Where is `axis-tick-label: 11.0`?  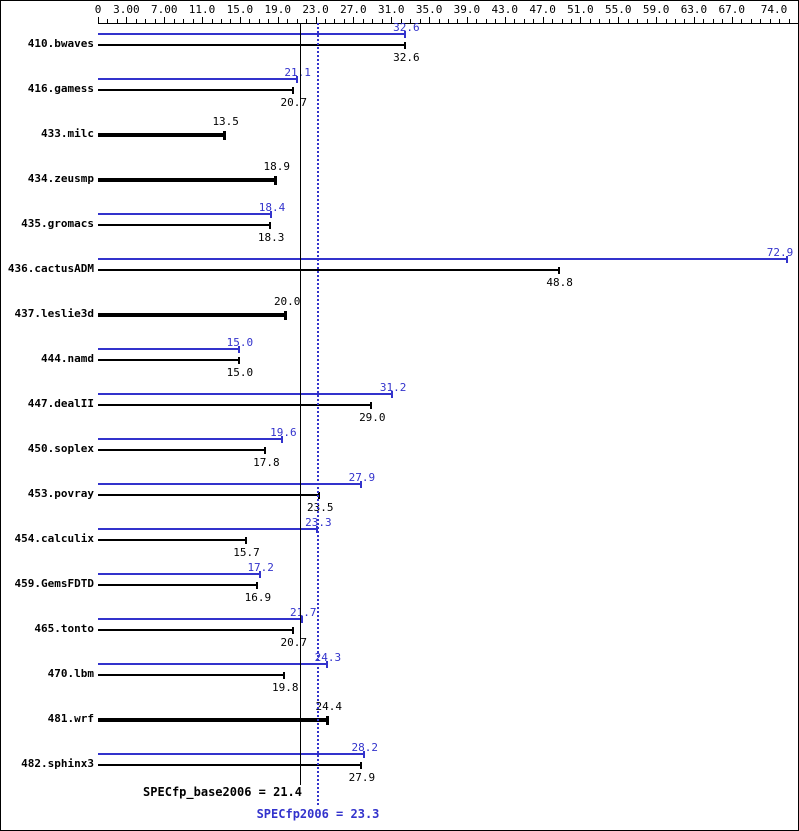
axis-tick-label: 11.0 is located at coordinates (202, 9).